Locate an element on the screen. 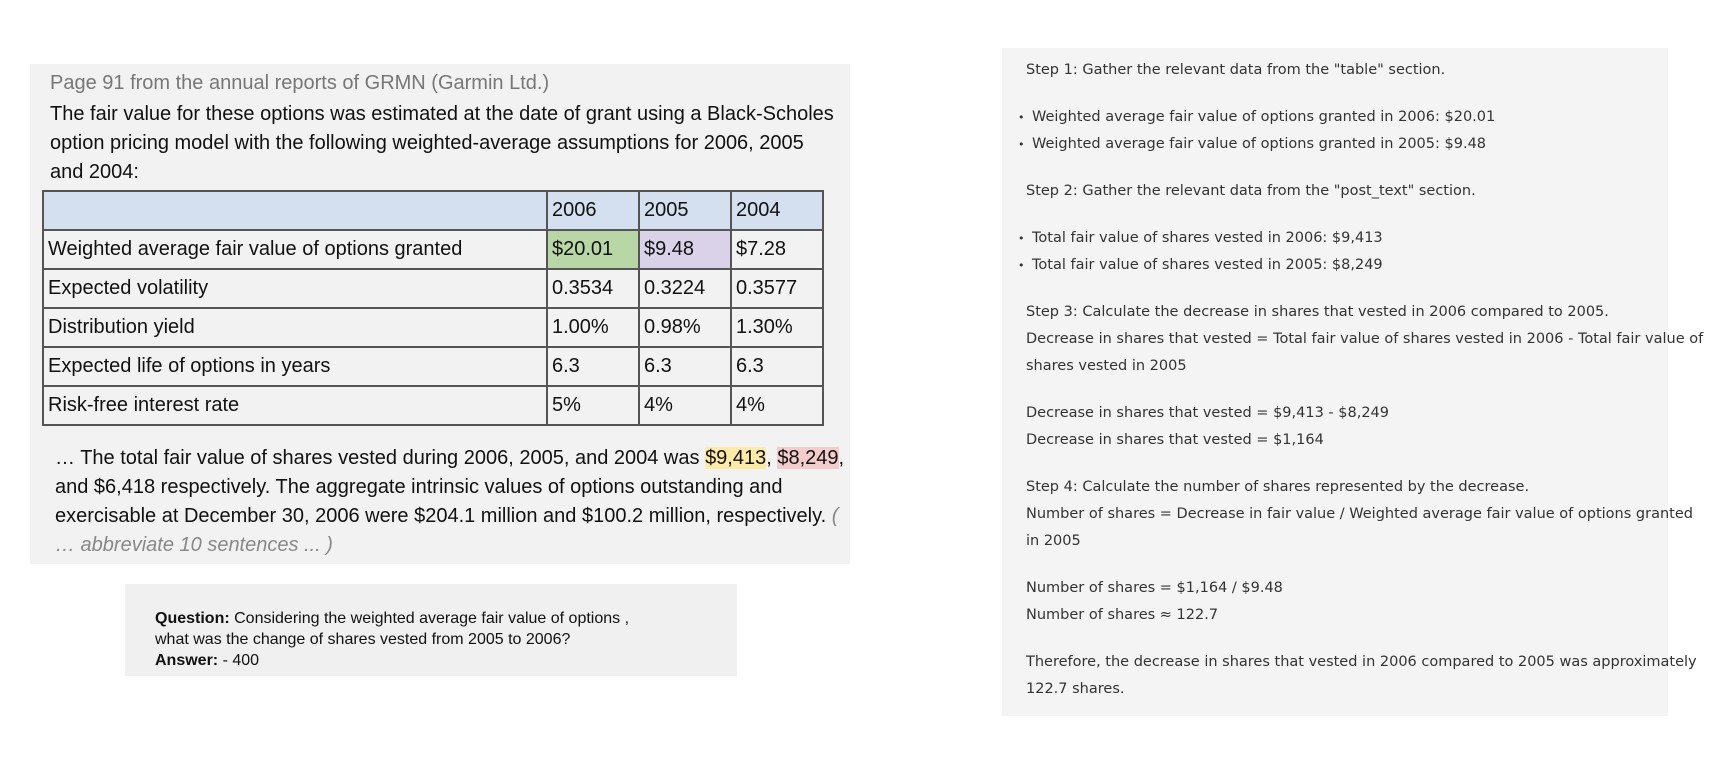 Image resolution: width=1736 pixels, height=760 pixels. table-header-row: 2006 2005 2004 is located at coordinates (433, 210).